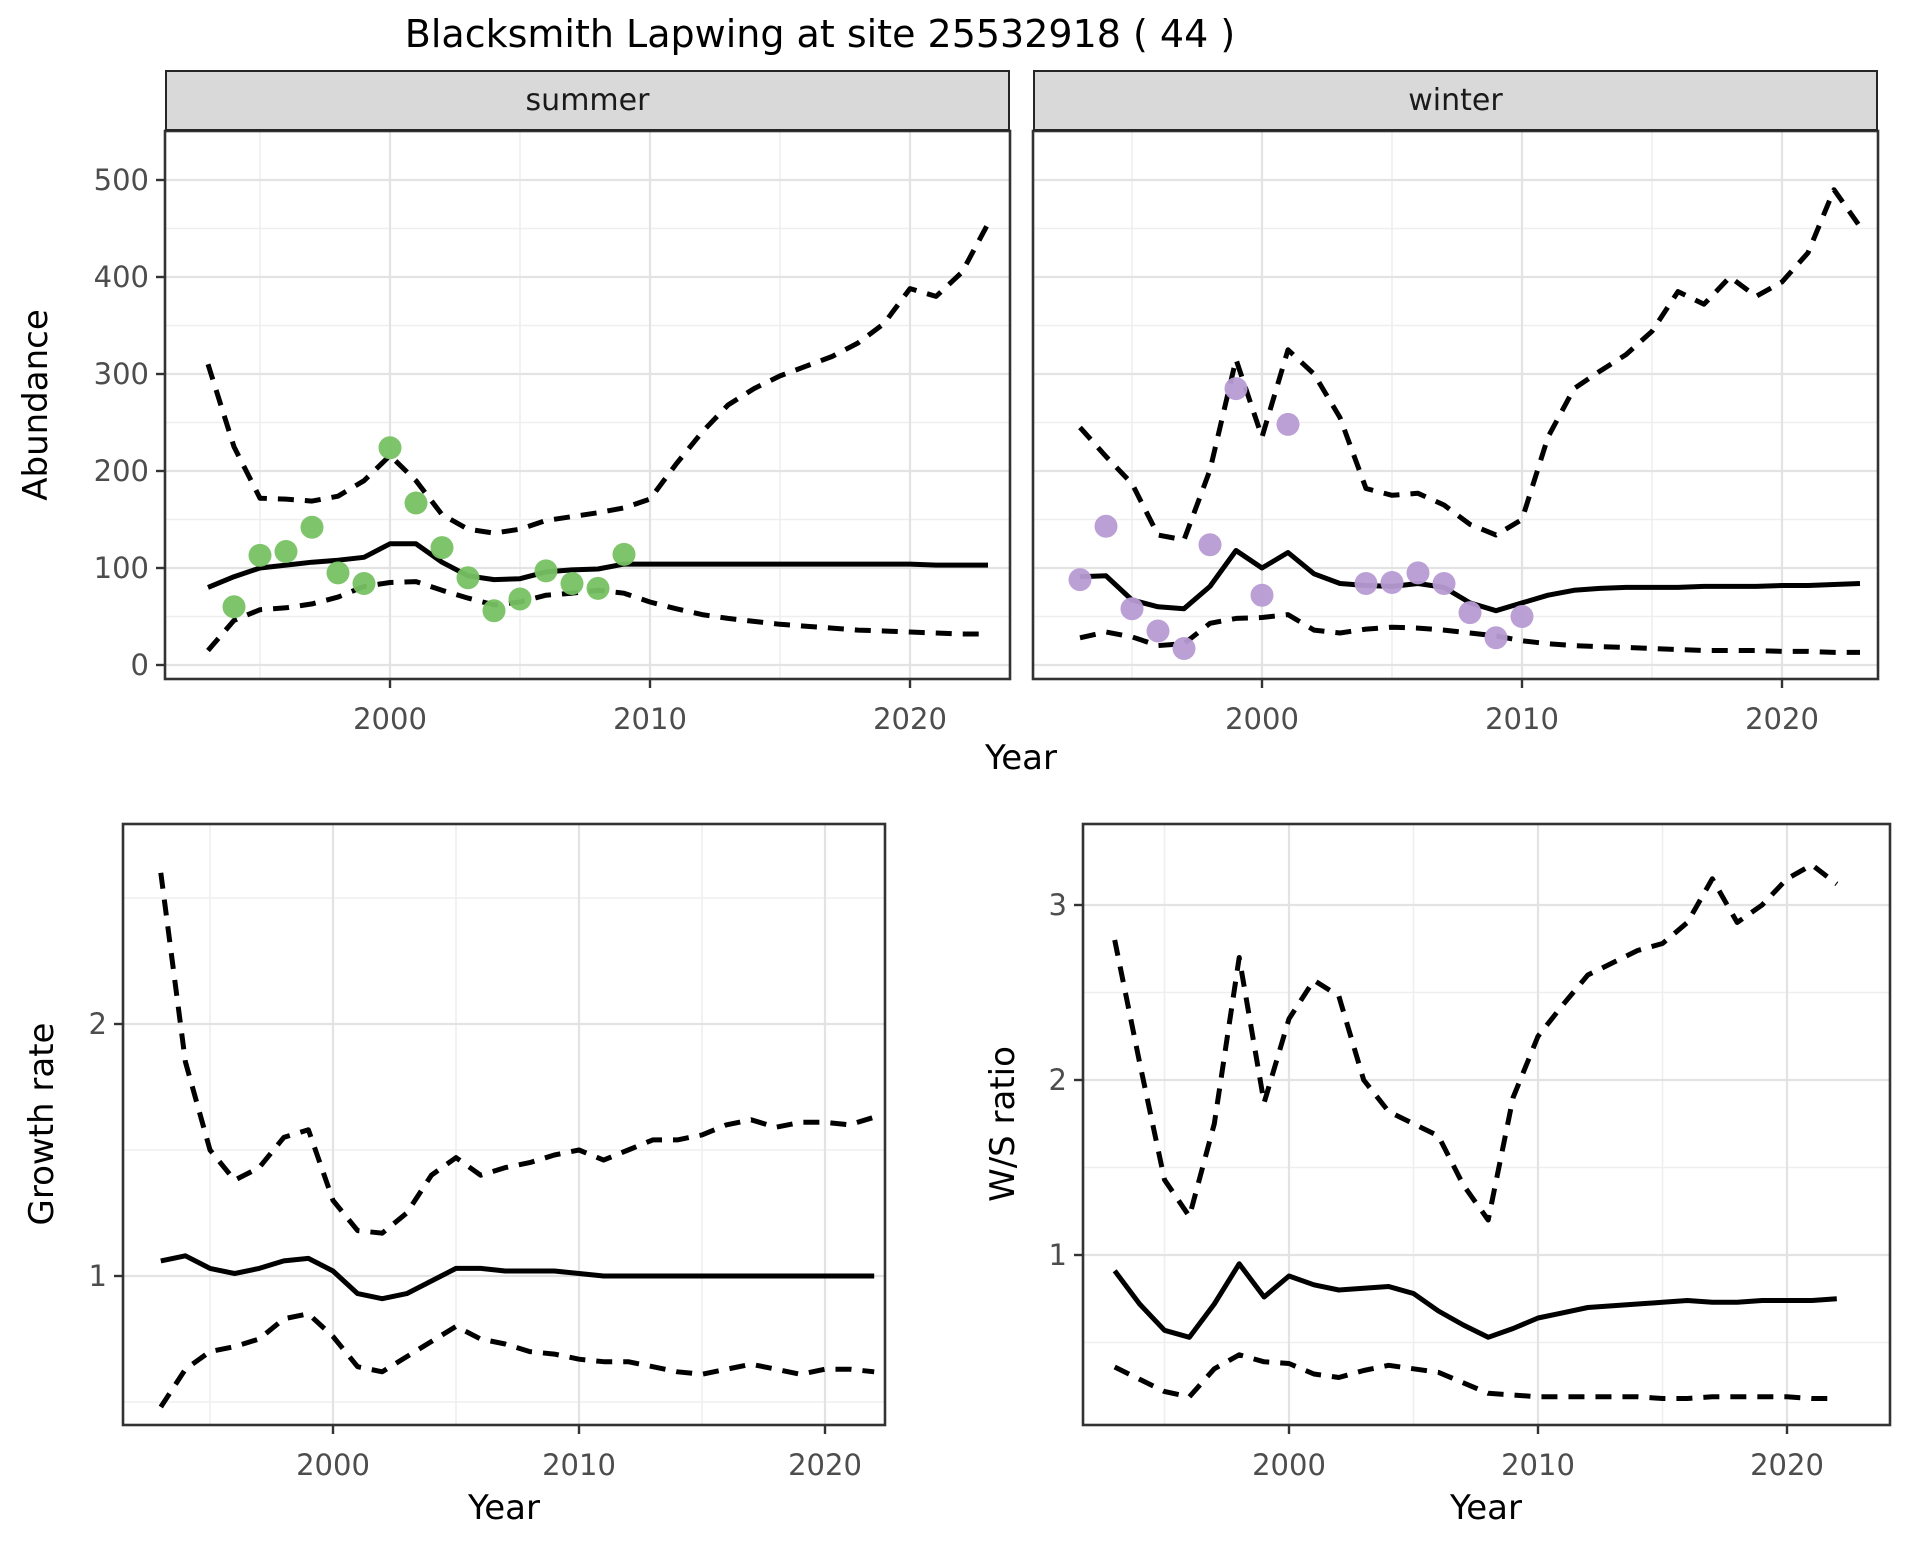 This screenshot has height=1560, width=1920. What do you see at coordinates (597, 565) in the screenshot?
I see `abundance-summer-fit-line` at bounding box center [597, 565].